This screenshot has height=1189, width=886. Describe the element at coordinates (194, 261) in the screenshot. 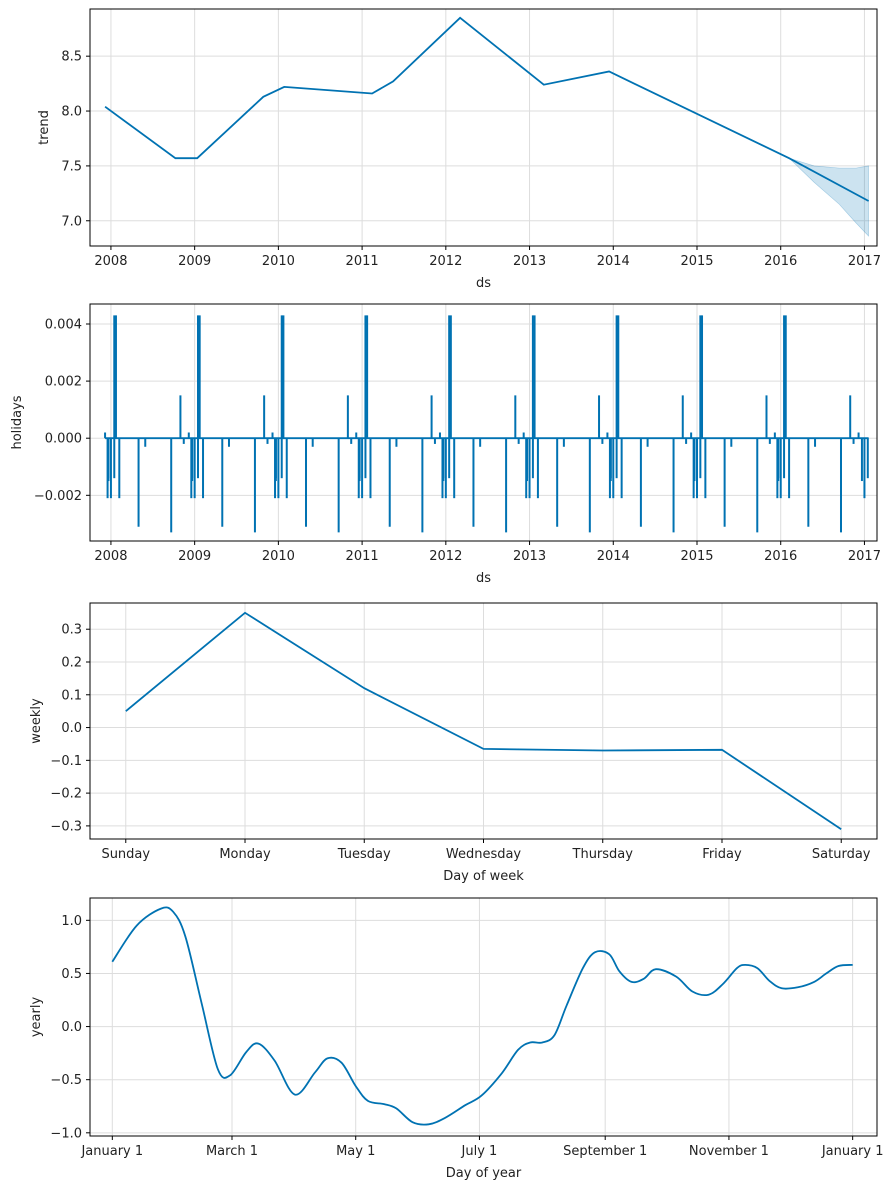

I see `trend-x-tick-label: 2009` at that location.